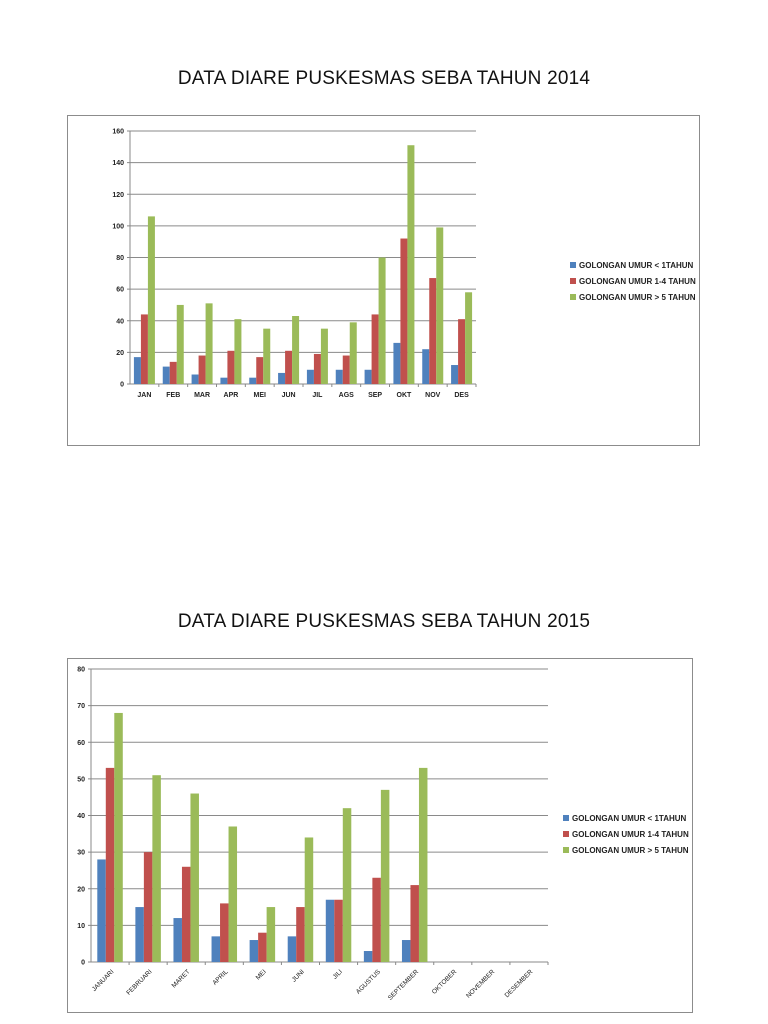 The width and height of the screenshot is (768, 1024). Describe the element at coordinates (103, 980) in the screenshot. I see `x-tick-label: JANUARI` at that location.